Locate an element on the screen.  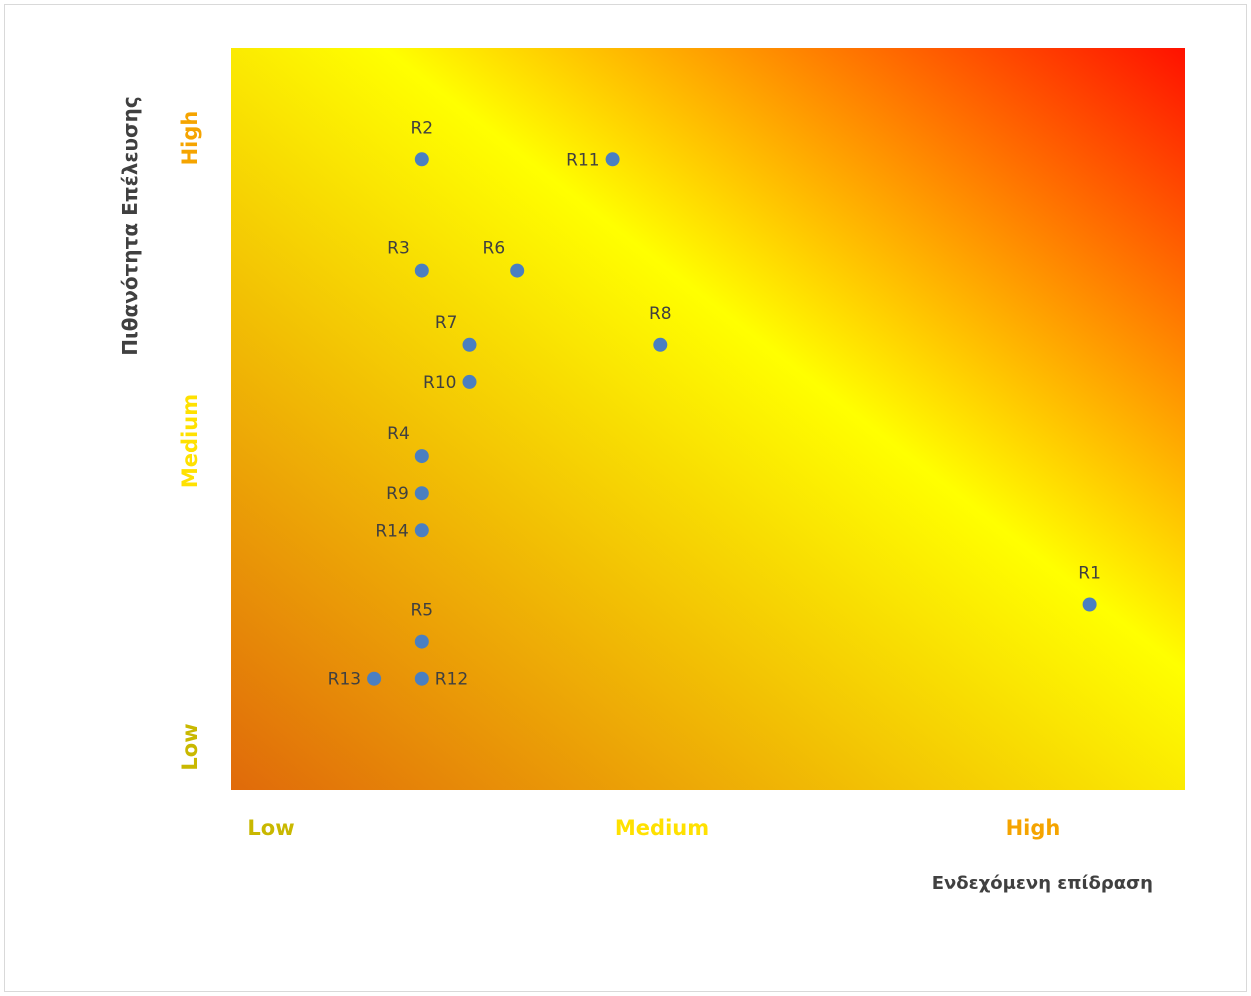
y-axis-categories: Low Medium High is located at coordinates (190, 441).